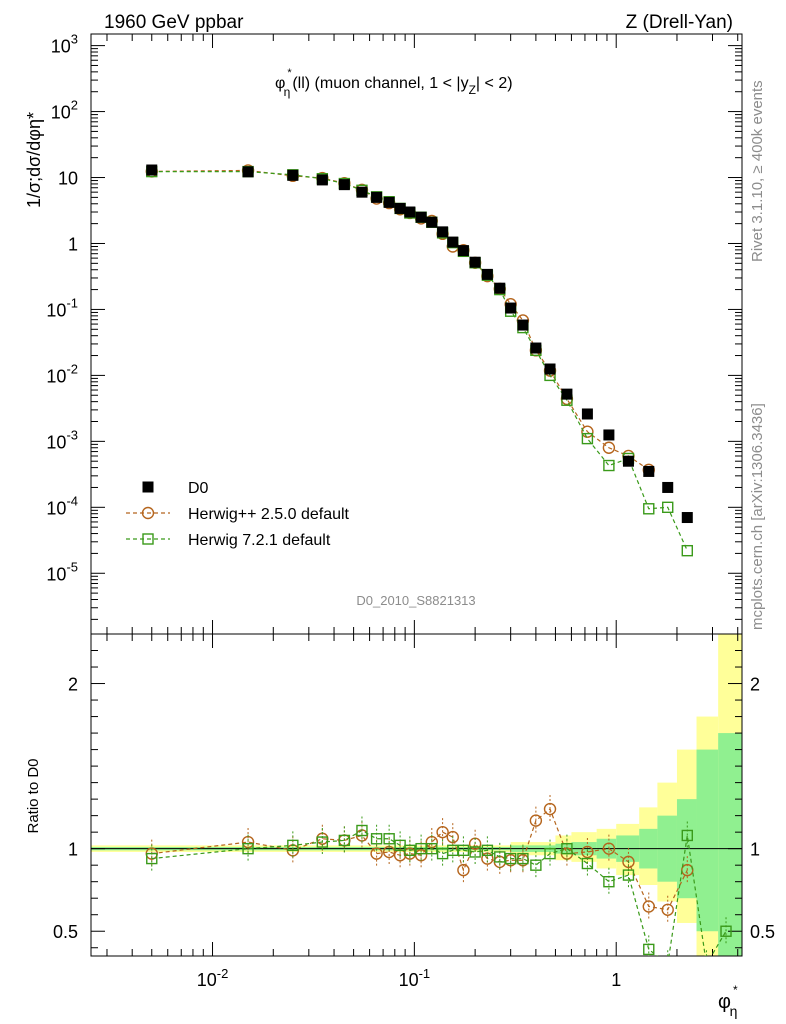 The width and height of the screenshot is (786, 1024). Describe the element at coordinates (259, 540) in the screenshot. I see `legend-herwig7-label: Herwig 7.2.1 default` at that location.